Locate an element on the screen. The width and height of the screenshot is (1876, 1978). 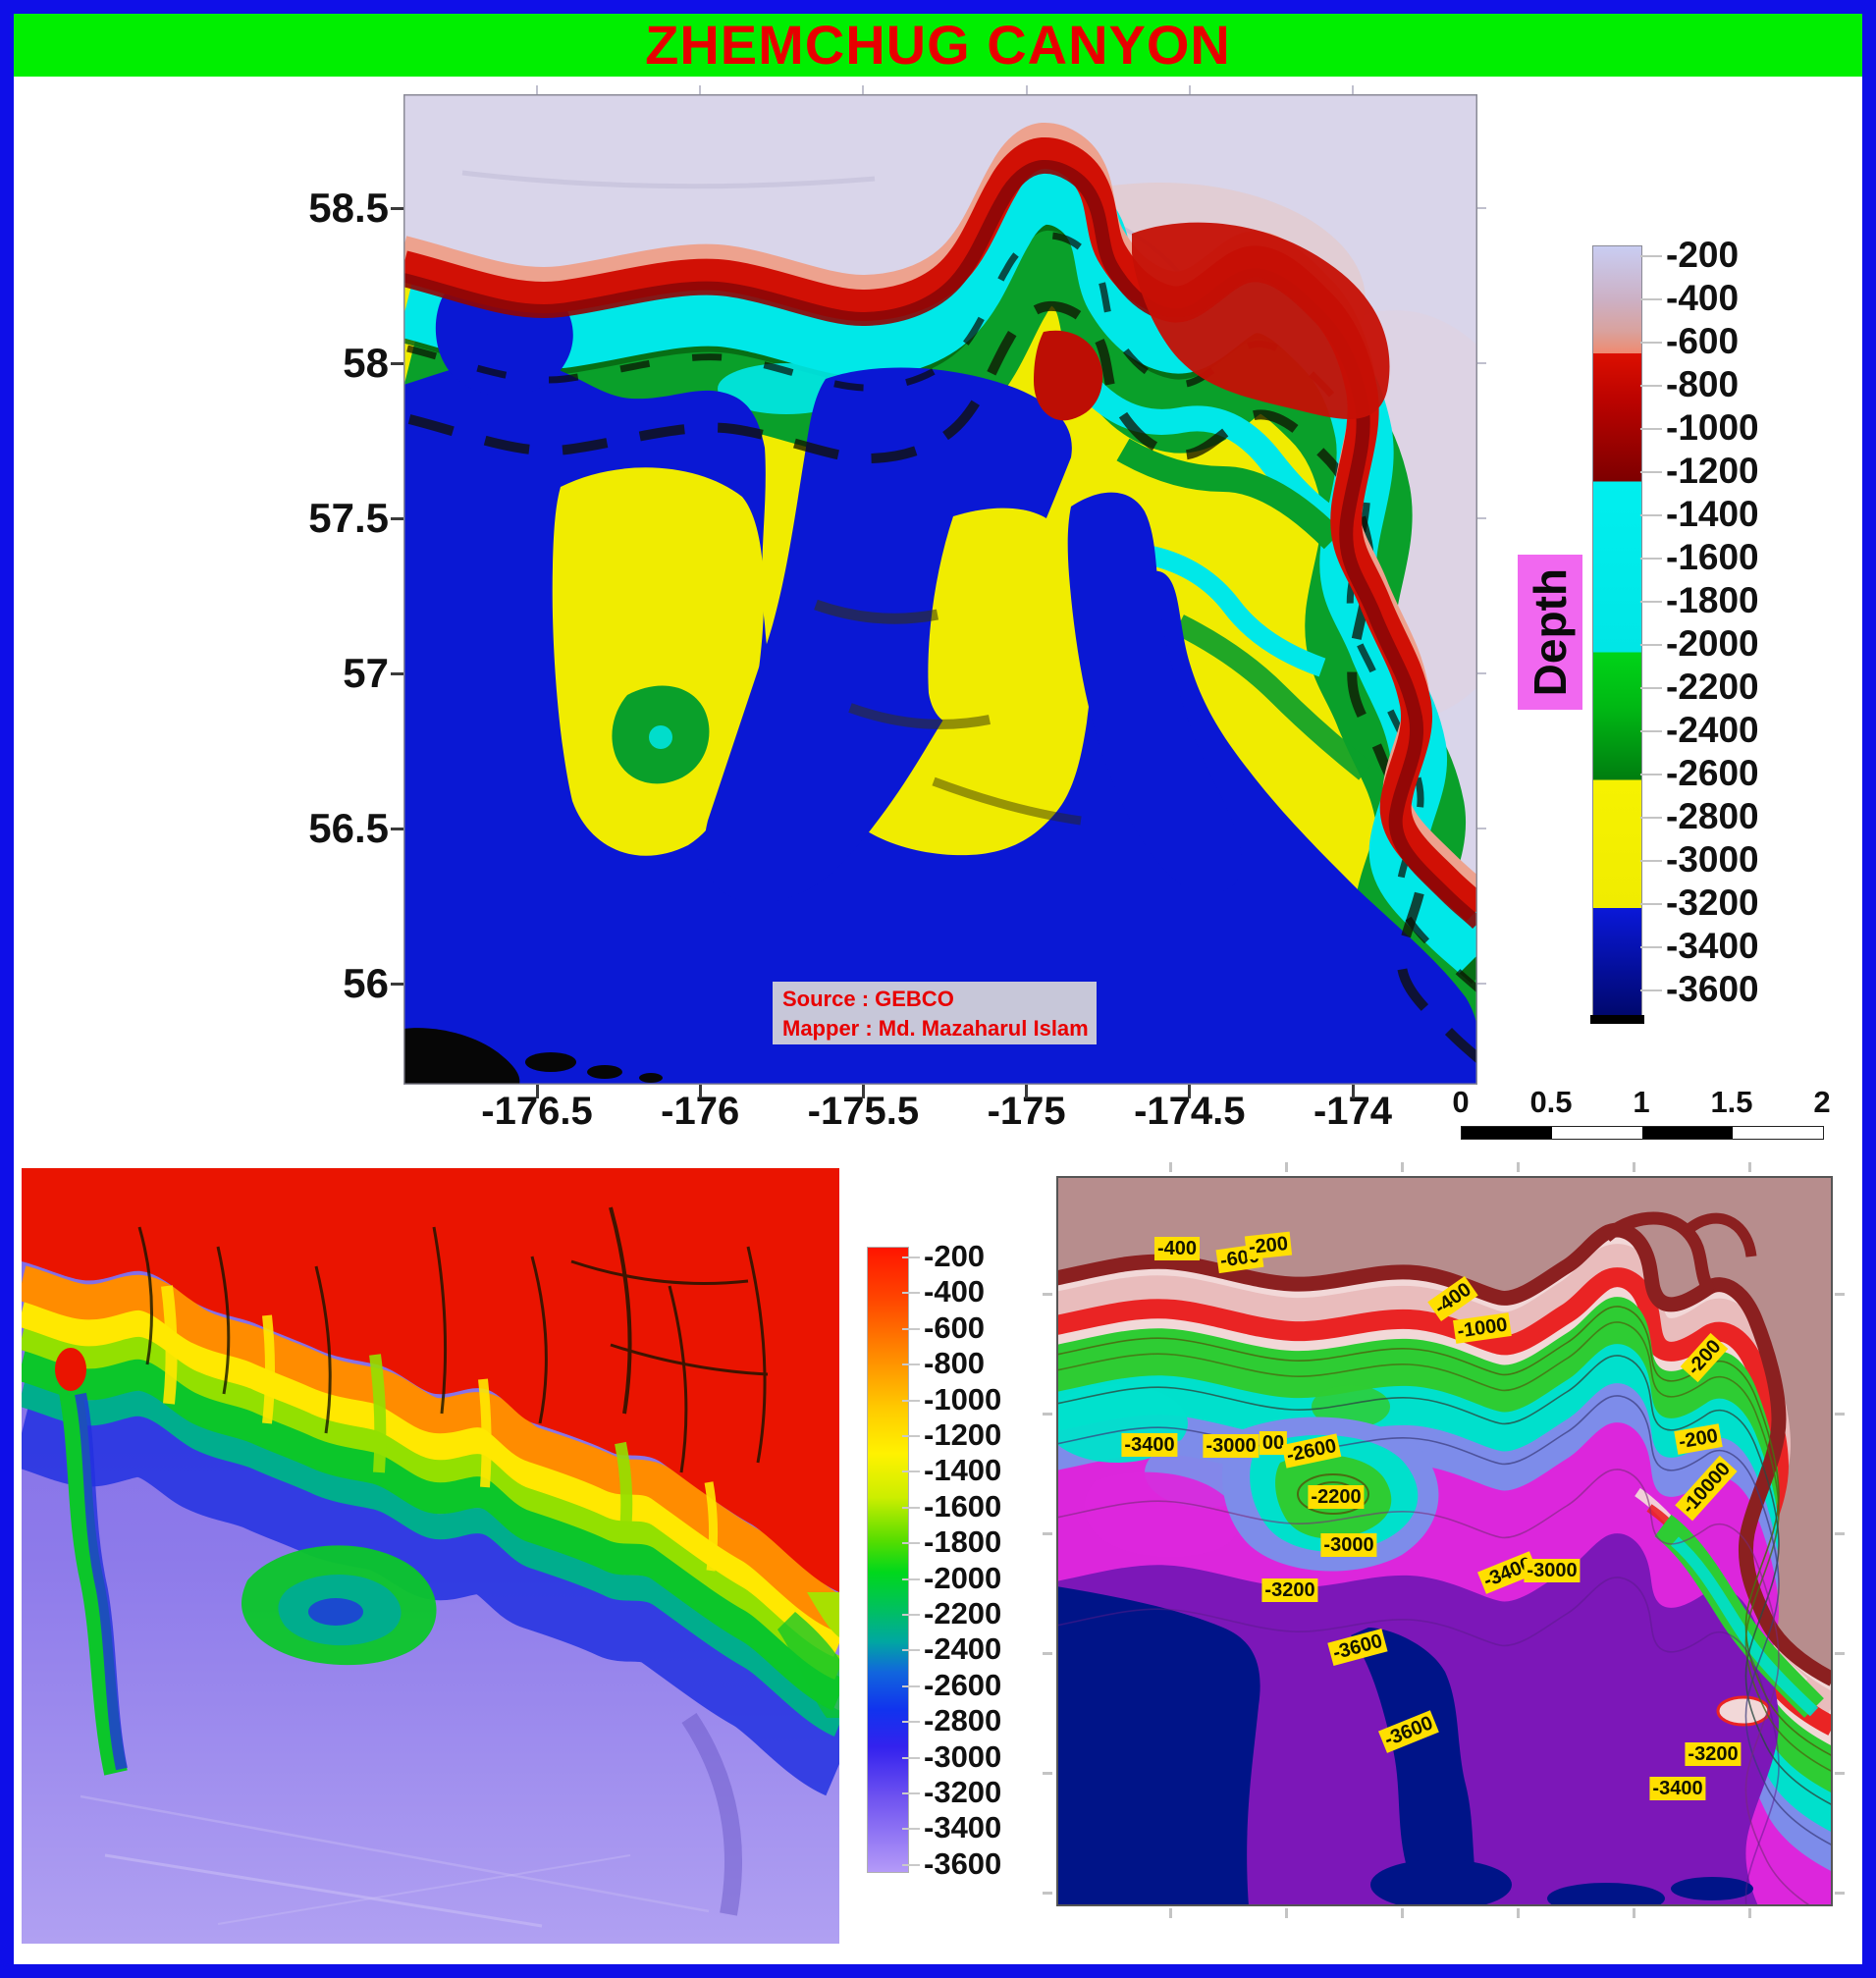
latitude-tick-label: 58 is located at coordinates (366, 363).